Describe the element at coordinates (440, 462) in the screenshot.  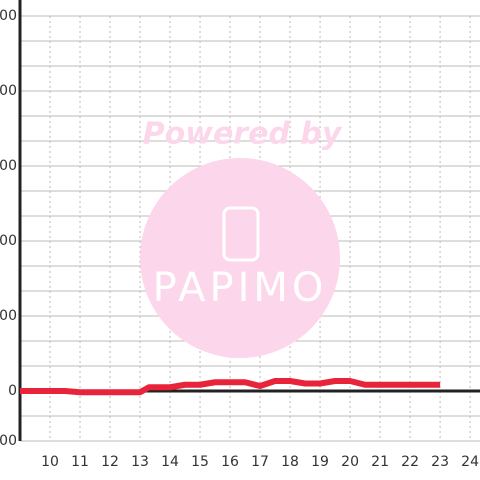
I see `x-tick-label: 23` at that location.